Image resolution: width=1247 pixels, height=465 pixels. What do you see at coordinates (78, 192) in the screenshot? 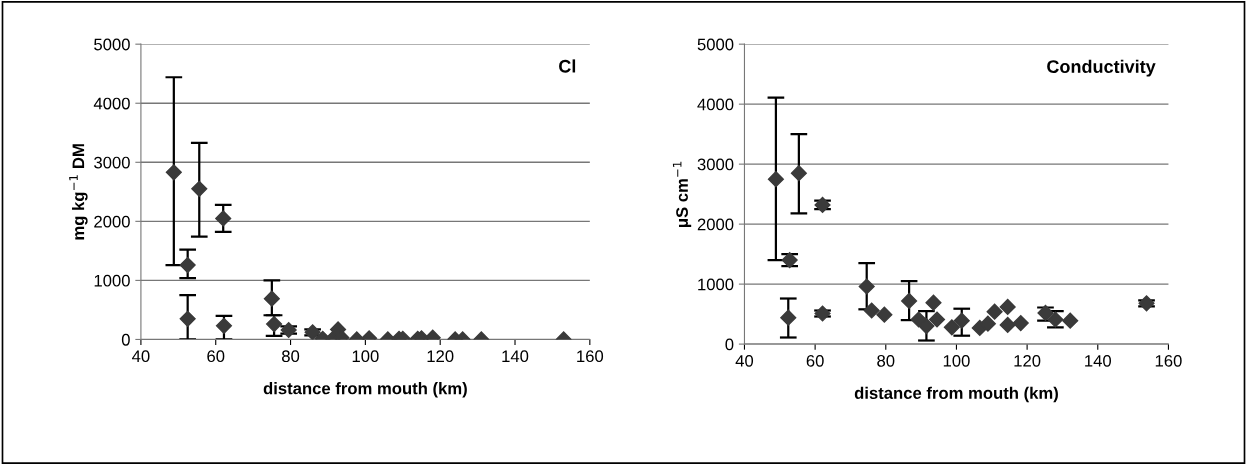
I see `y-axis-title: mg kg$^{−1}$ DM` at bounding box center [78, 192].